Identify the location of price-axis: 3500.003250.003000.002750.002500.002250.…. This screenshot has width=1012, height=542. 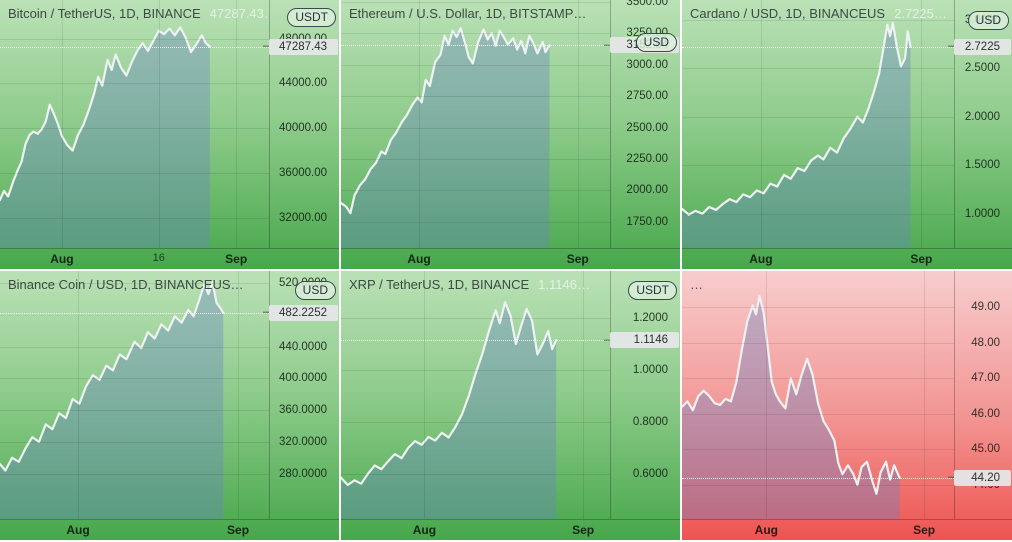
(642, 124).